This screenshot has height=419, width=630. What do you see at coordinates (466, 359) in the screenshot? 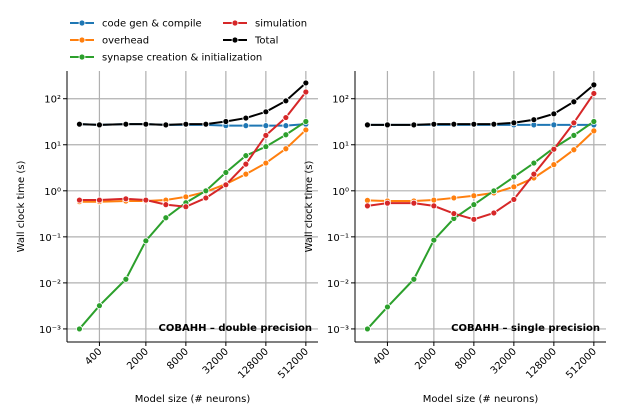
I see `x-tick-label: 8000` at bounding box center [466, 359].